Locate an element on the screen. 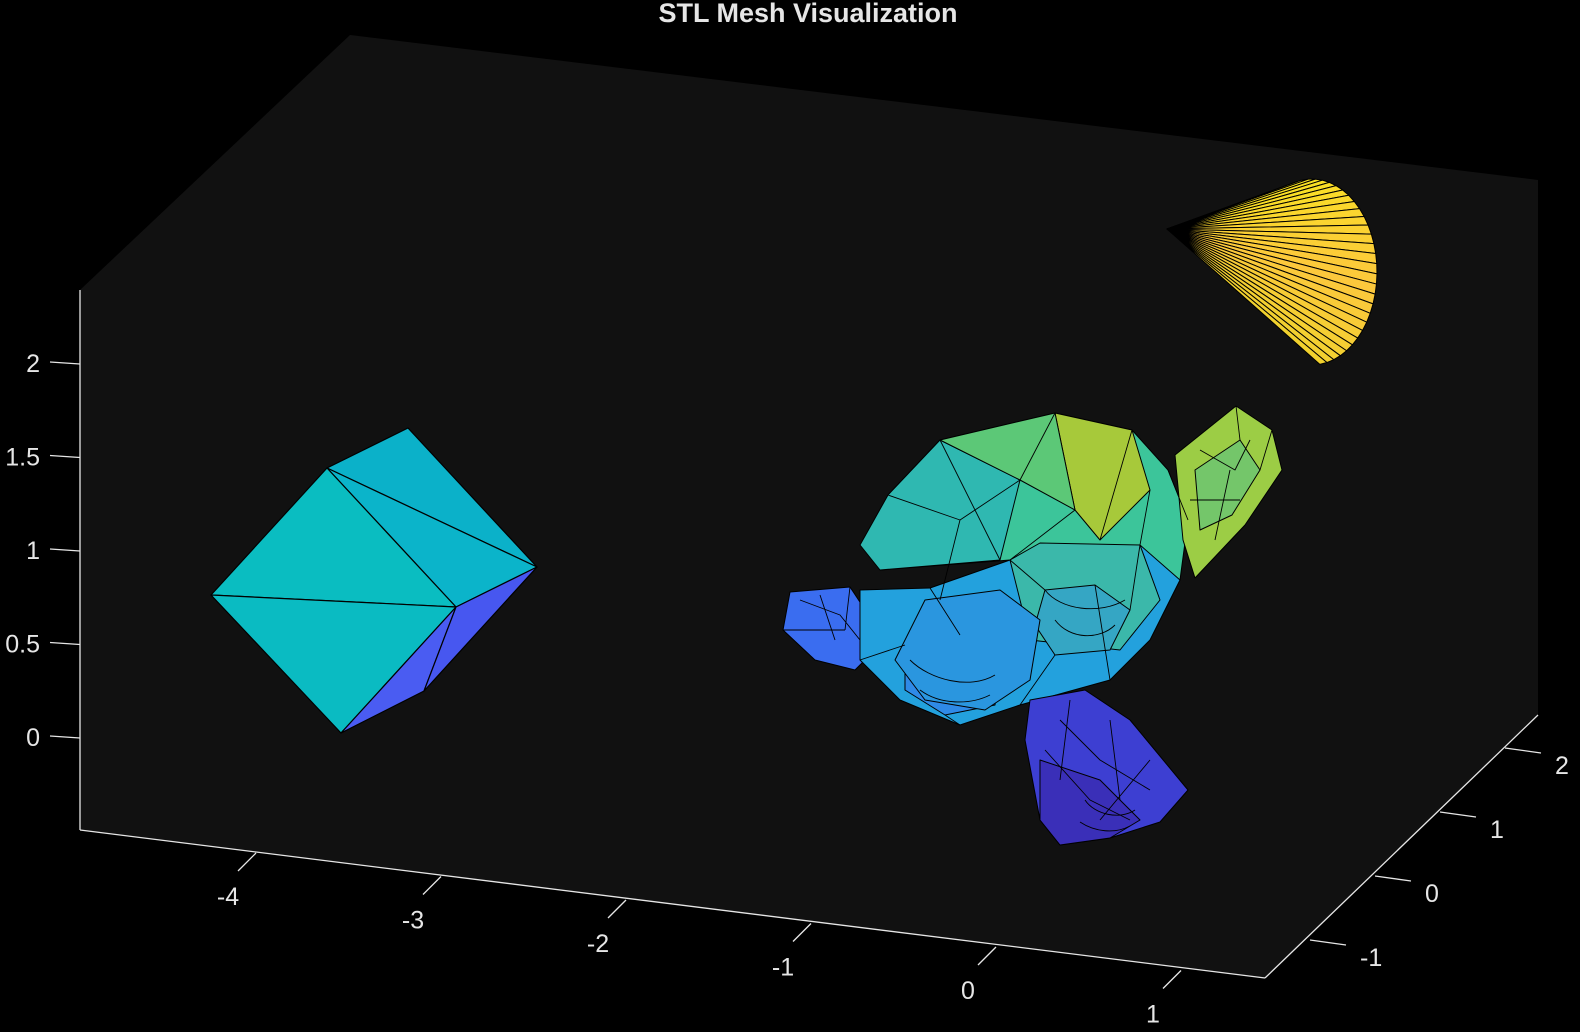  x-tick-label: -3 is located at coordinates (413, 921).